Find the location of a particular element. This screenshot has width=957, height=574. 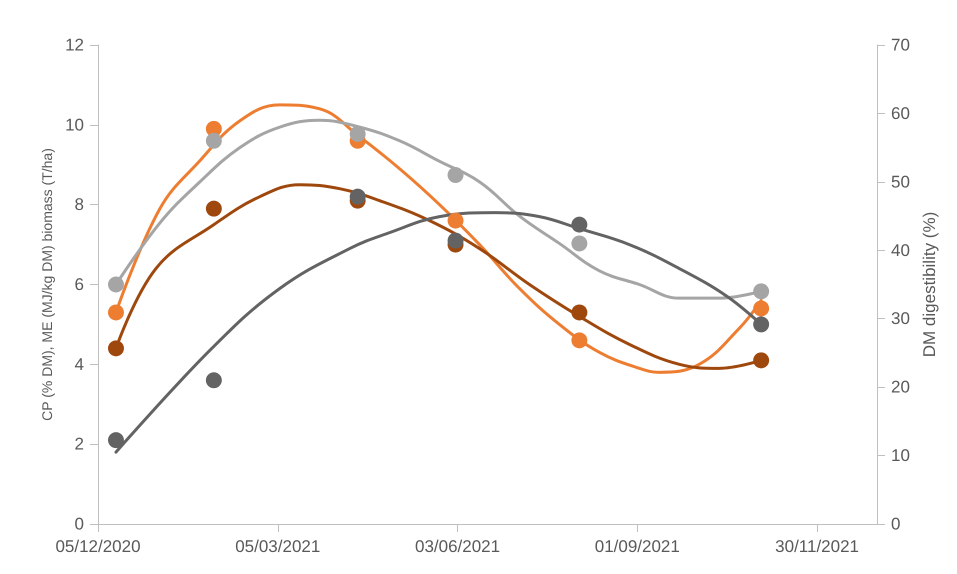

x-tick-label: 01/09/2021 is located at coordinates (637, 546).